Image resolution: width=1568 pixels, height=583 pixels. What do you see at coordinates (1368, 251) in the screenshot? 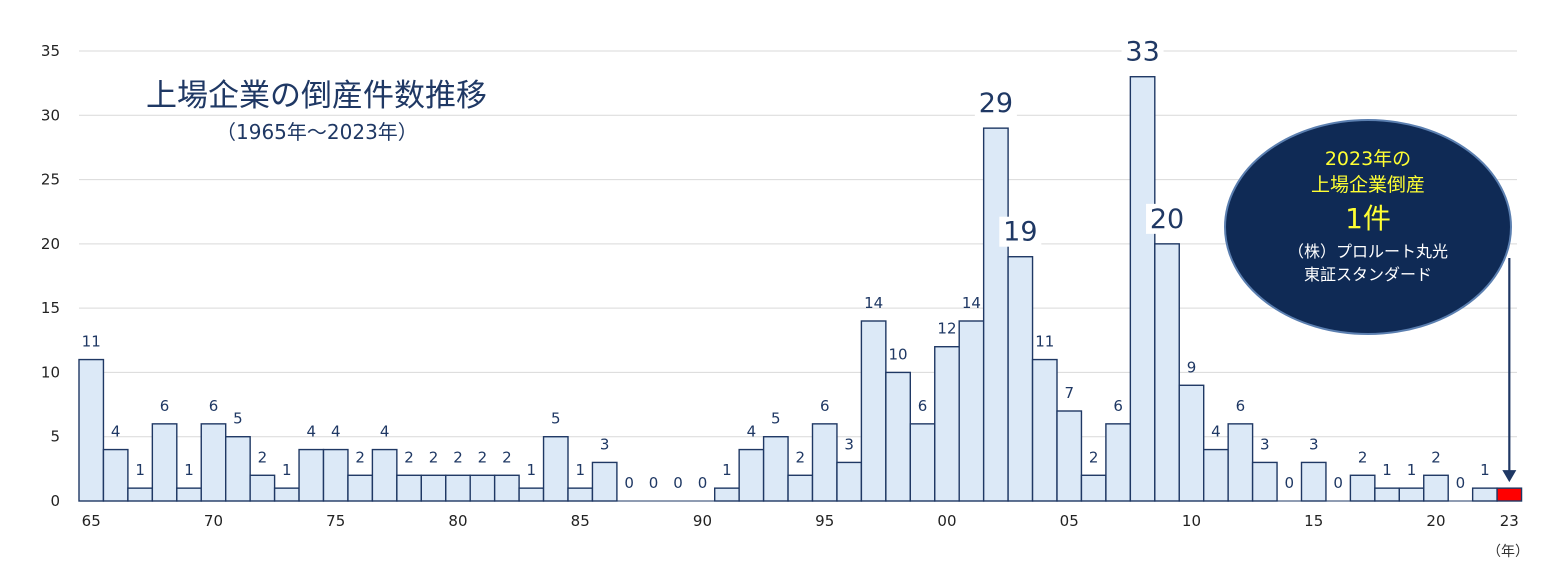
I see `callout-company-text: （株）プロルート丸光` at bounding box center [1368, 251].